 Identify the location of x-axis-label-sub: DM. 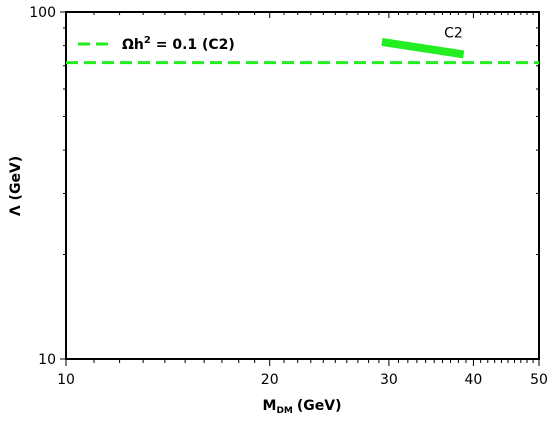
(284, 411).